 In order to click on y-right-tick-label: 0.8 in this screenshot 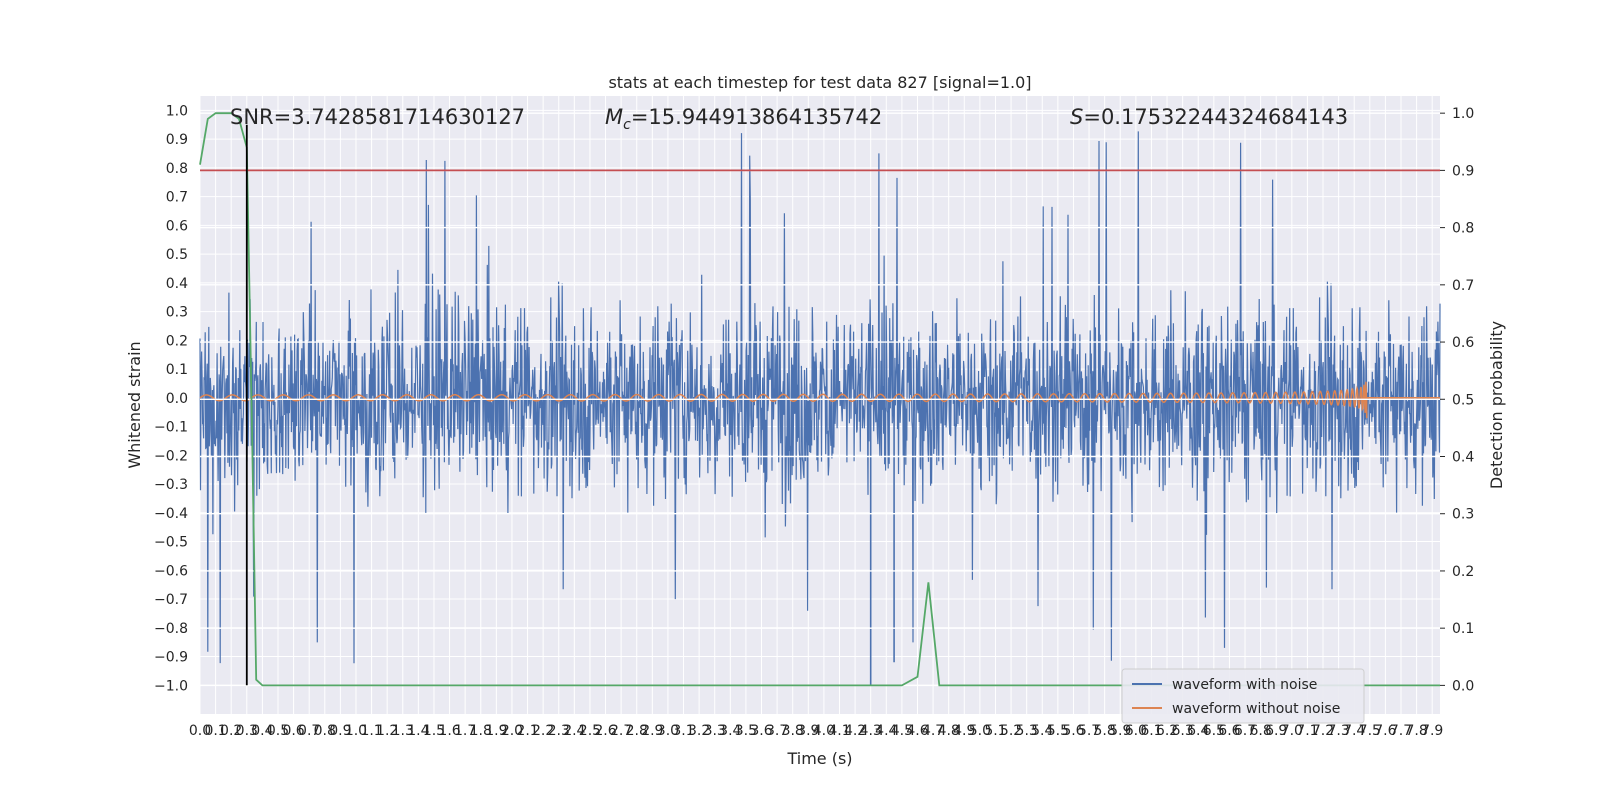, I will do `click(1463, 229)`.